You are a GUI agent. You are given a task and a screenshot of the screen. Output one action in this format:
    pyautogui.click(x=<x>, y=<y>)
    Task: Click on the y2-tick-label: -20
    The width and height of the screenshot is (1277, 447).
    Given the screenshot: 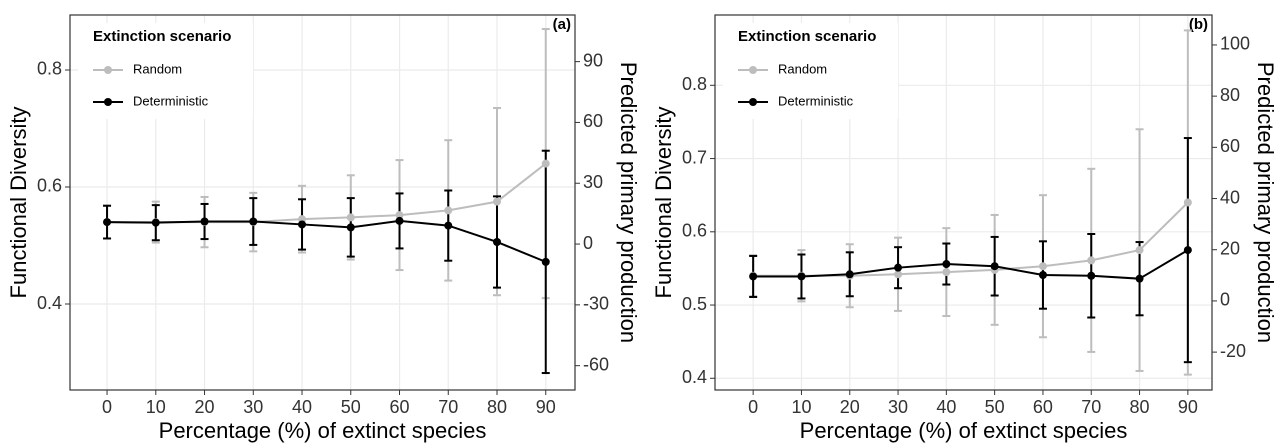 What is the action you would take?
    pyautogui.click(x=1233, y=351)
    